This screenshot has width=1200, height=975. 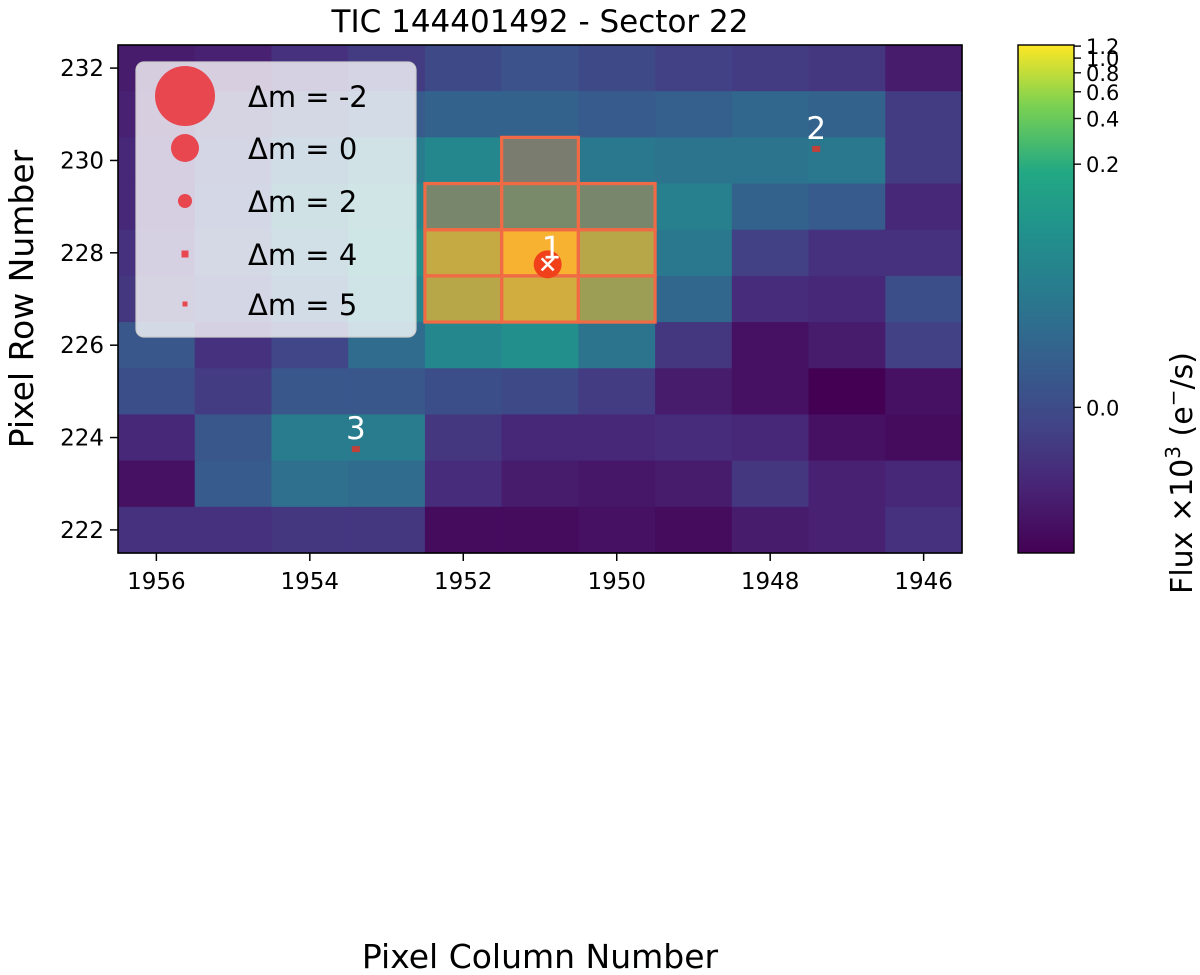 What do you see at coordinates (156, 582) in the screenshot?
I see `x-tick-label: 1956` at bounding box center [156, 582].